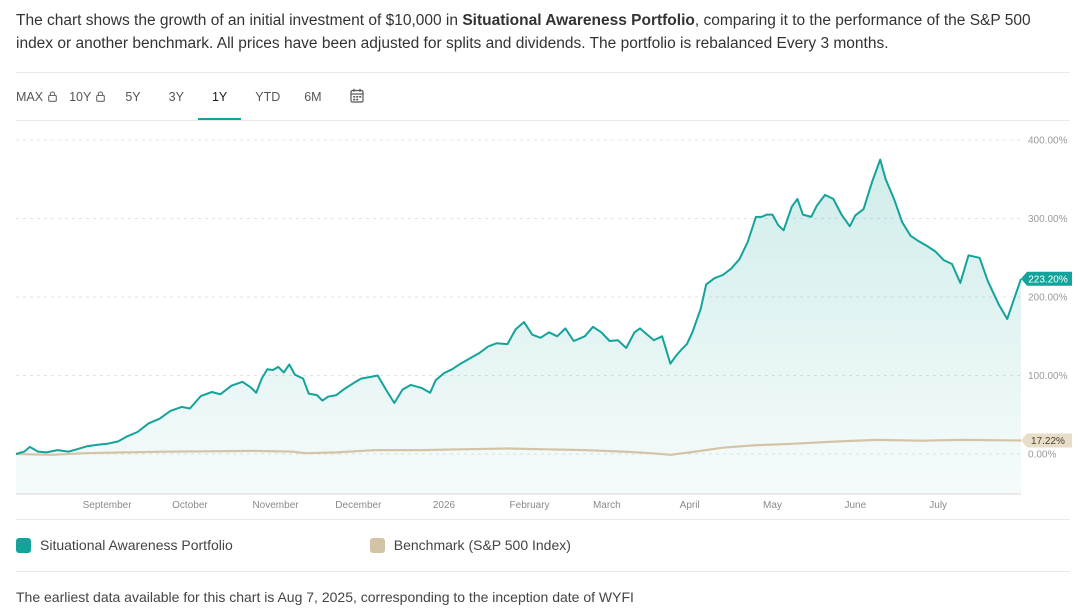 The height and width of the screenshot is (613, 1080). Describe the element at coordinates (357, 100) in the screenshot. I see `calendar-icon` at that location.